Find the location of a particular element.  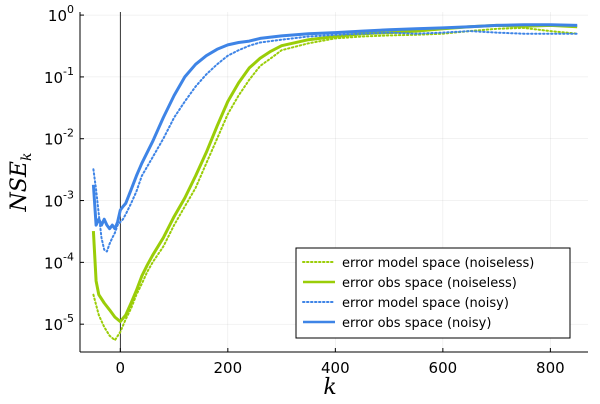

legend-label: error model space (noiseless) is located at coordinates (438, 263).